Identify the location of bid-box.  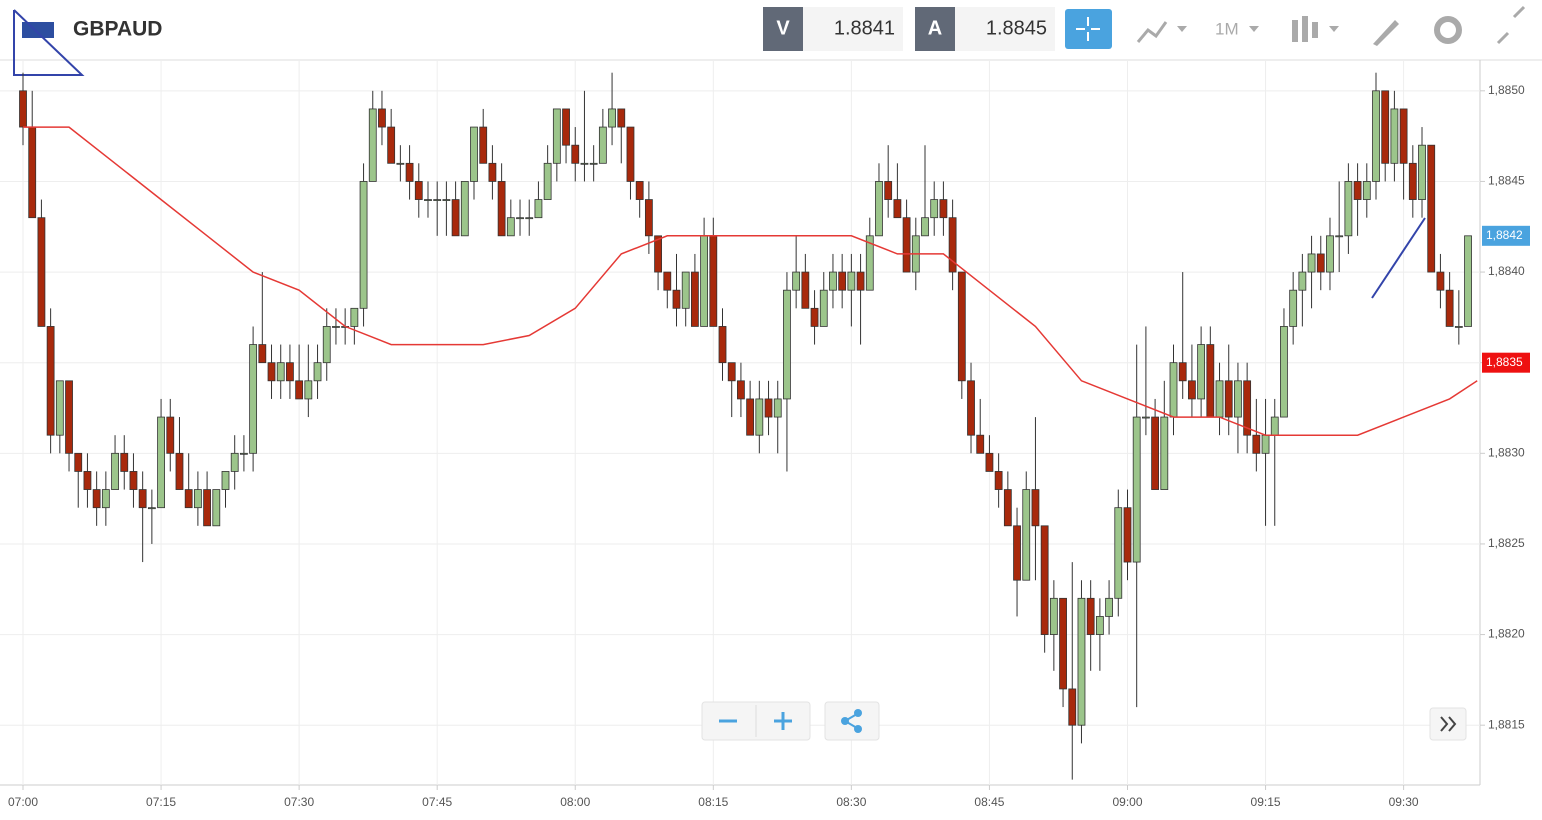
(853, 29).